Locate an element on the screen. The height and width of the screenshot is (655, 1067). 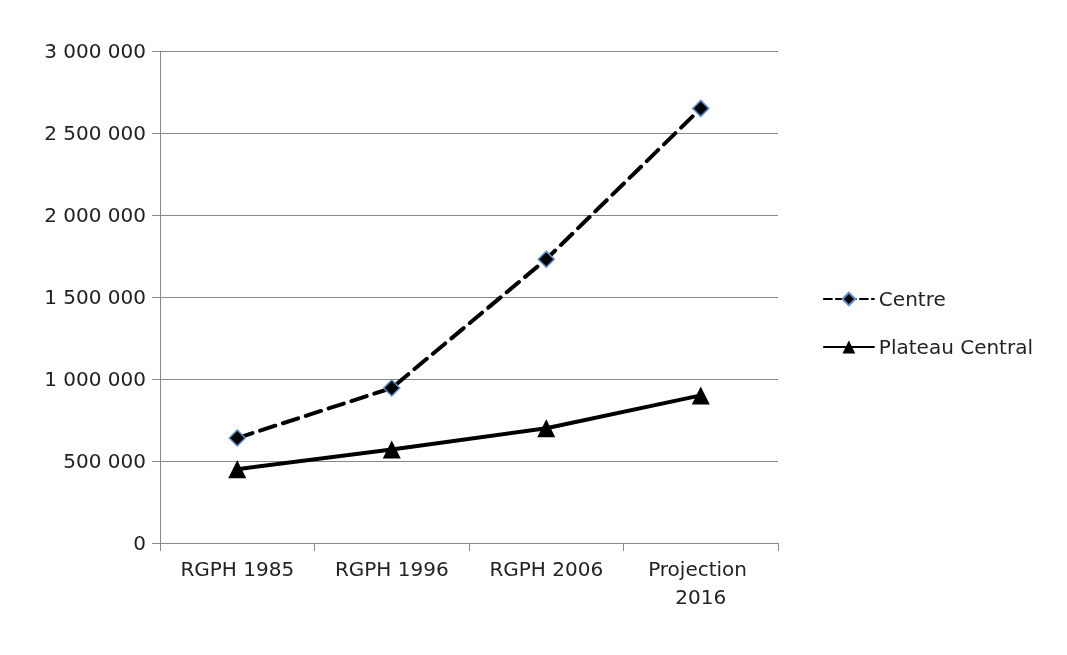
y-tick-label: 2 500 000 is located at coordinates (95, 133).